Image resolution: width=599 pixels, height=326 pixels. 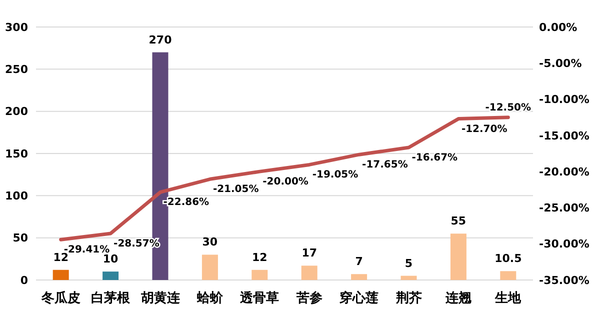 What do you see at coordinates (335, 175) in the screenshot?
I see `data-label: -19.05%` at bounding box center [335, 175].